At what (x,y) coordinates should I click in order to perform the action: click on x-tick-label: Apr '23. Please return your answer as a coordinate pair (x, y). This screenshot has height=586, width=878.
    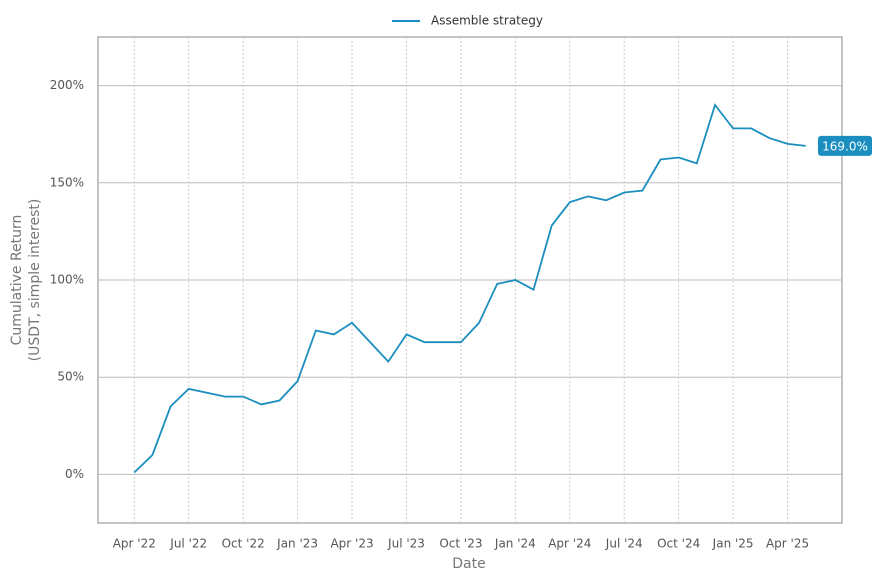
    Looking at the image, I should click on (351, 544).